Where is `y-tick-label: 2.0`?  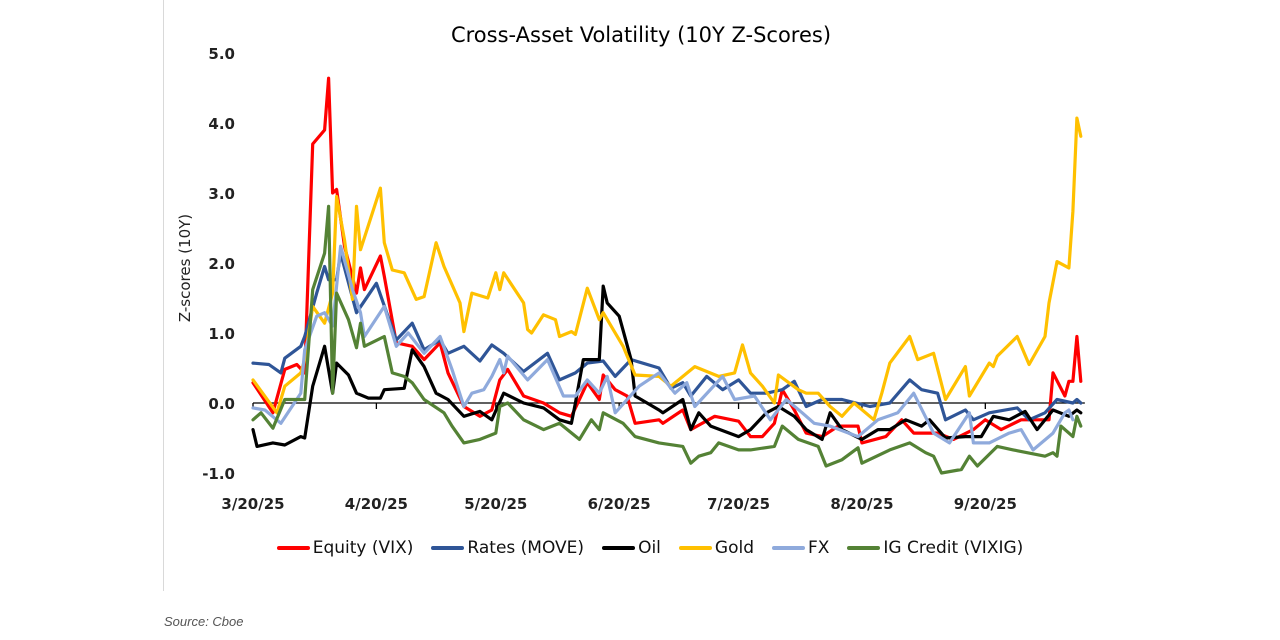
y-tick-label: 2.0 is located at coordinates (221, 264).